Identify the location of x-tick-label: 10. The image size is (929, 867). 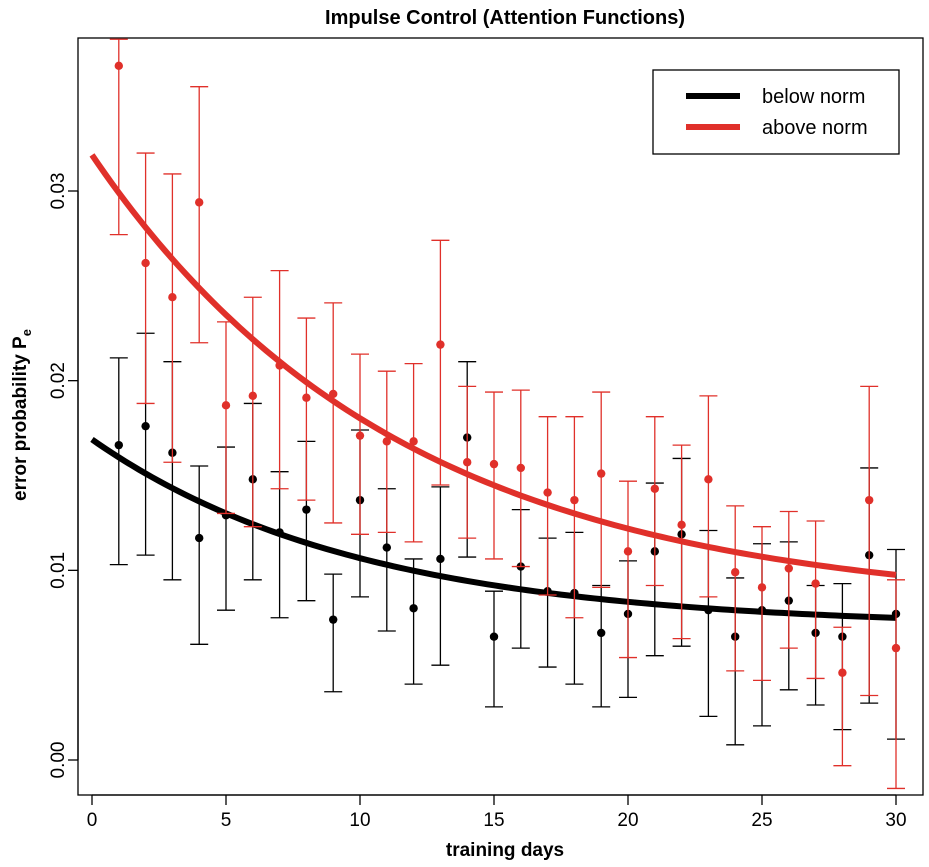
(359, 820).